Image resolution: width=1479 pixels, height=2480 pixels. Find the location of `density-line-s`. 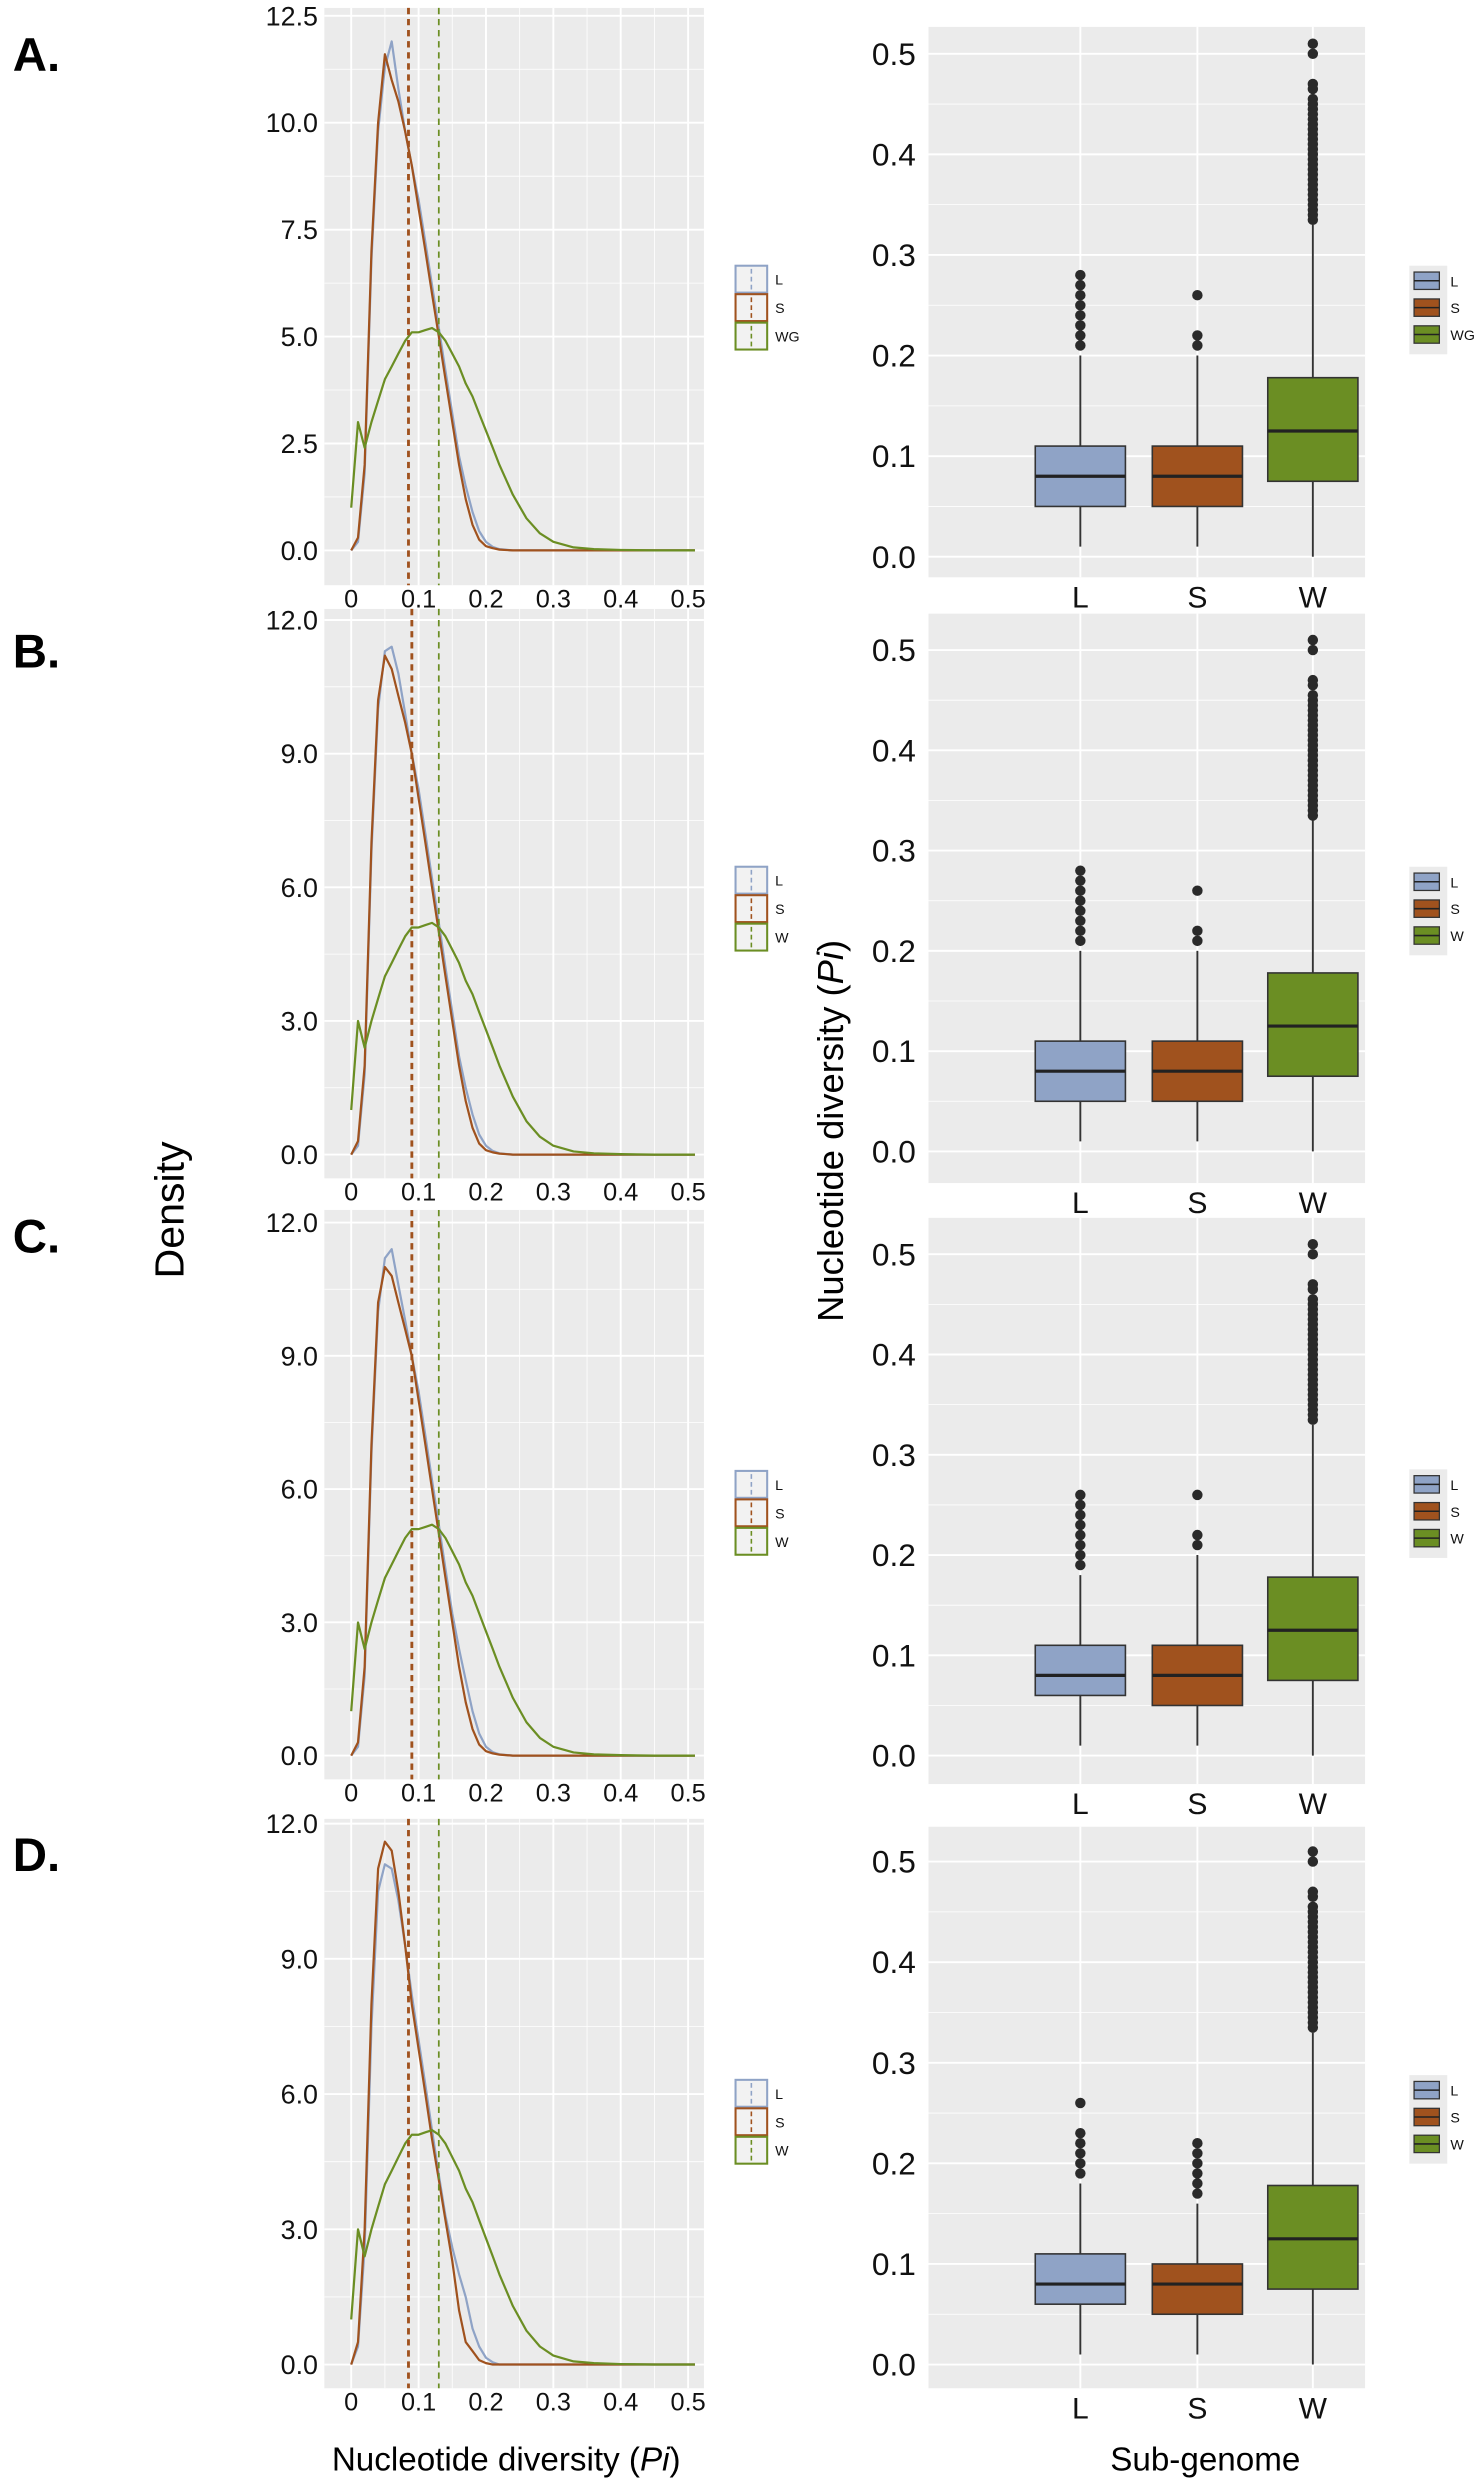

density-line-s is located at coordinates (522, 1511).